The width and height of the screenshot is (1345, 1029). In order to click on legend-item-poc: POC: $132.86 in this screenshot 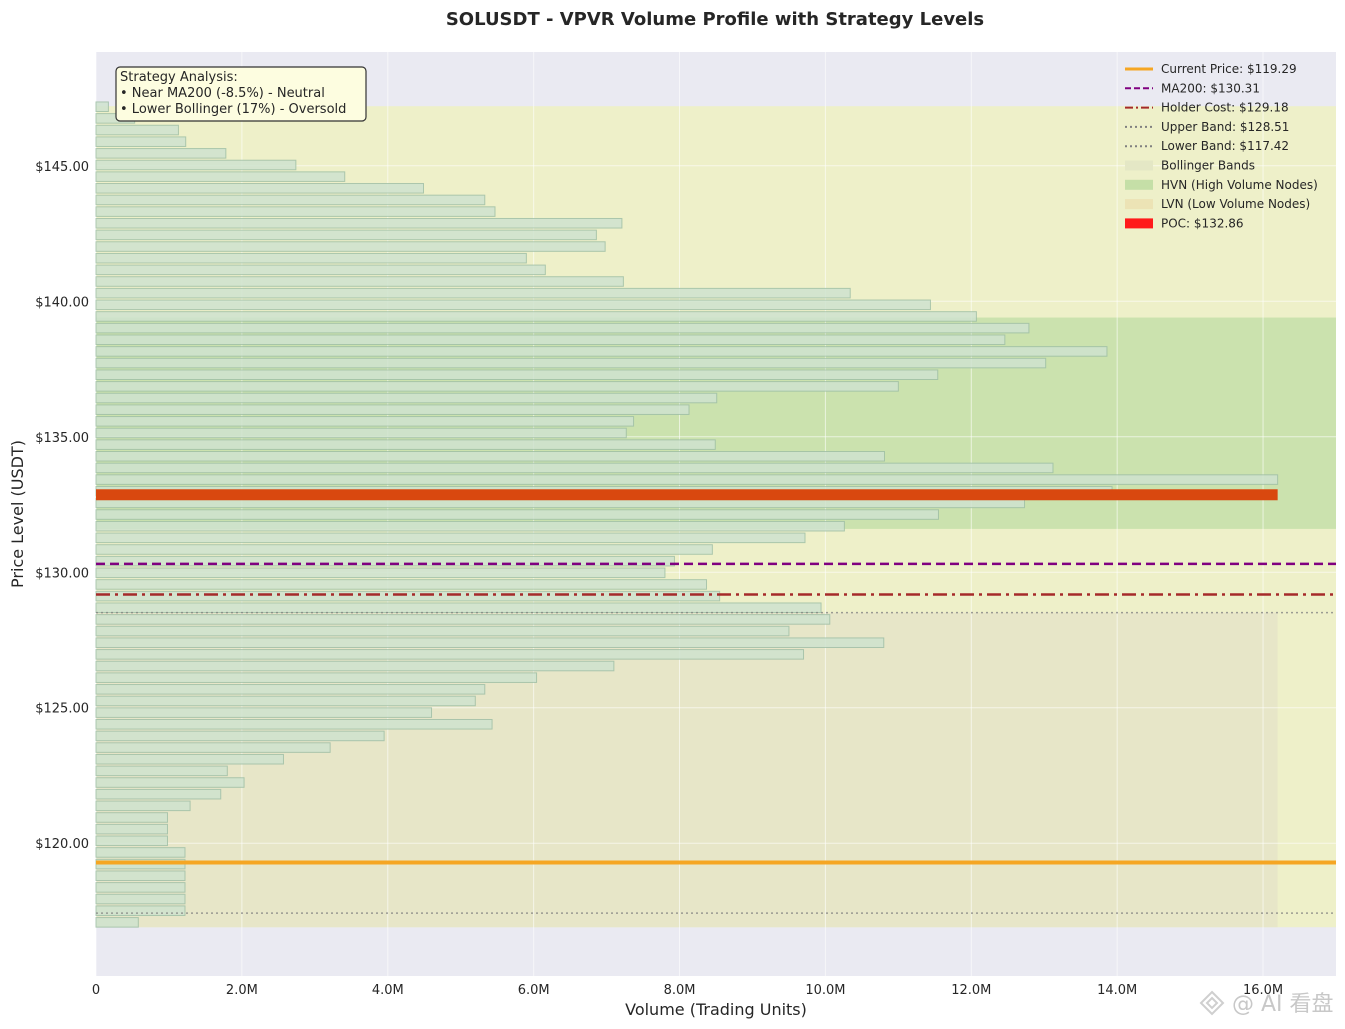, I will do `click(1184, 223)`.